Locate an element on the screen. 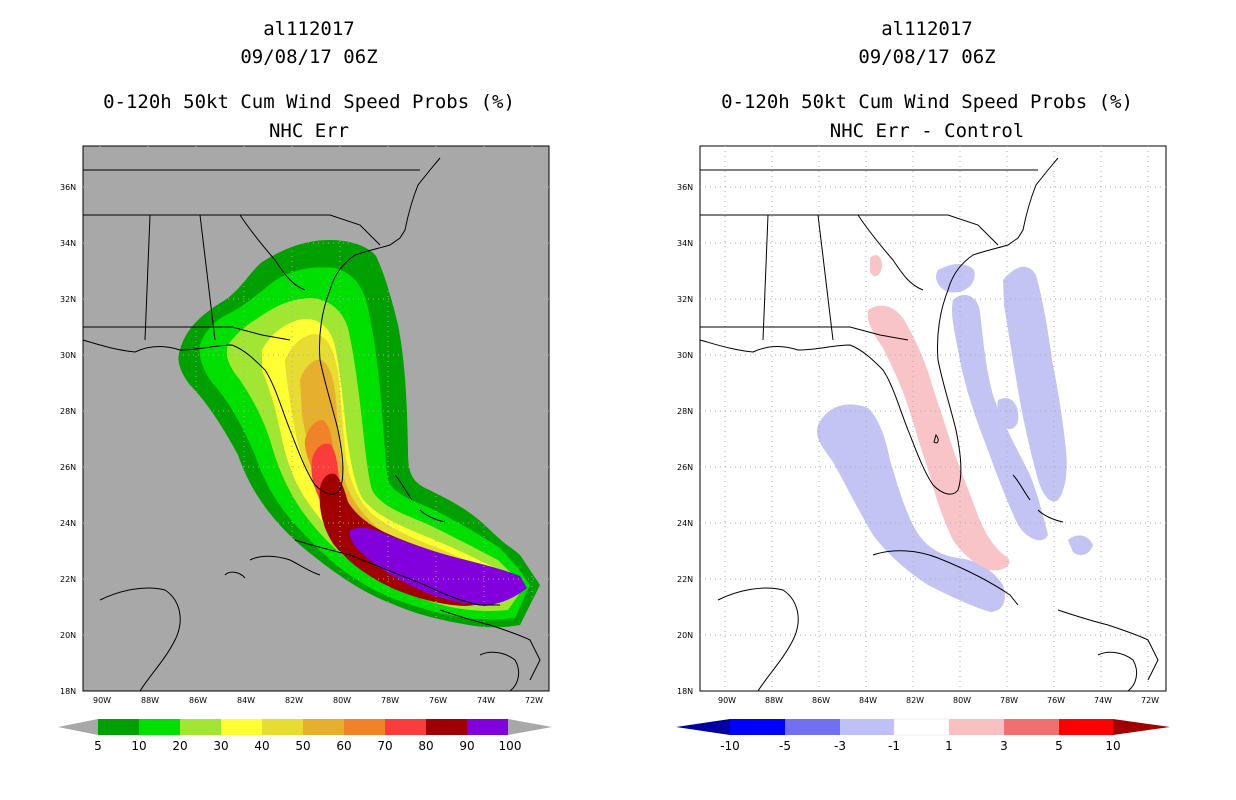 Image resolution: width=1236 pixels, height=800 pixels. right-lat-label: 28N is located at coordinates (685, 411).